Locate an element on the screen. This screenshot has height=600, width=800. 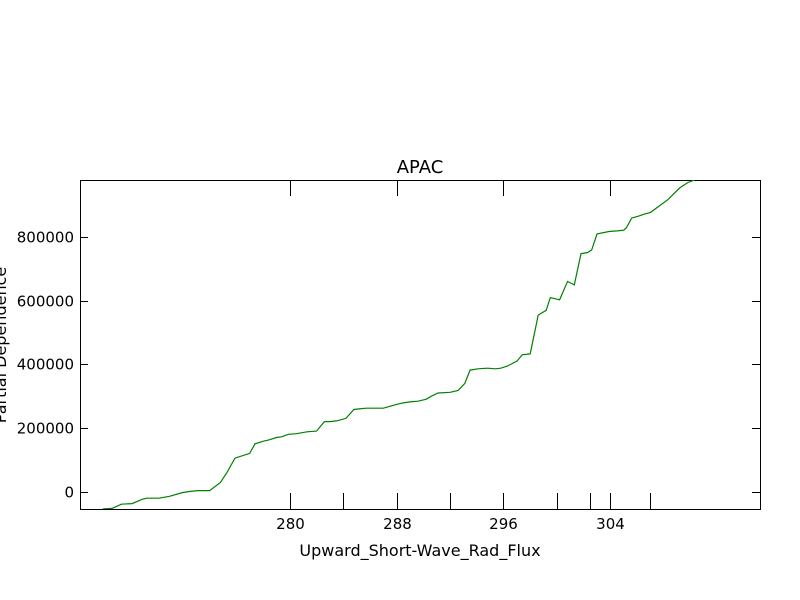
x-tick-label: 296 is located at coordinates (503, 524).